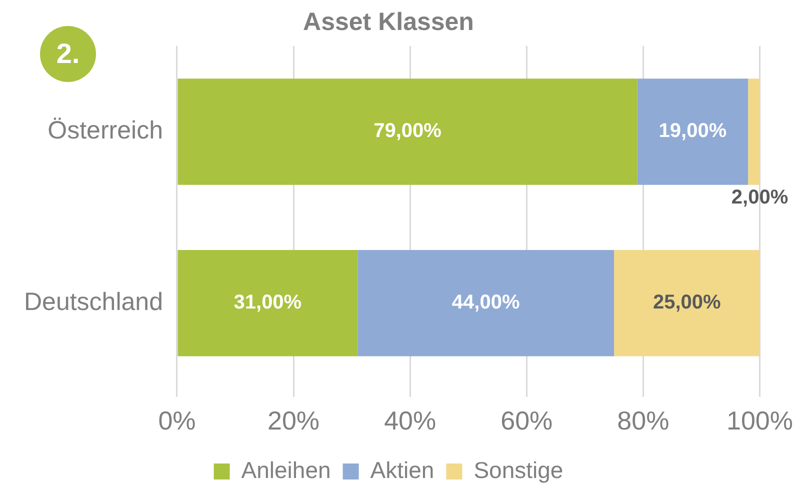 This screenshot has width=803, height=493. I want to click on legend-label: Sonstige, so click(519, 469).